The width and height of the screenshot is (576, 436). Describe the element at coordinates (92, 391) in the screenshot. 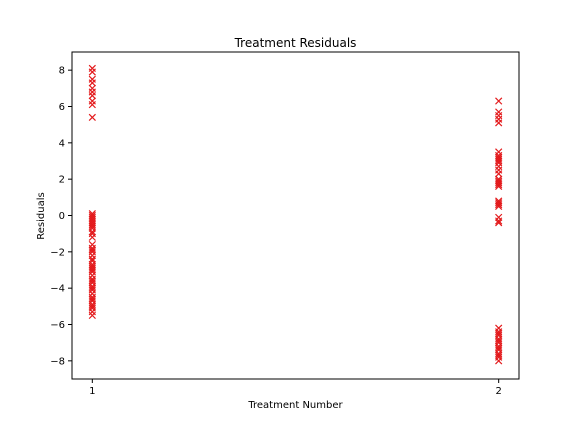

I see `x-tick-label: 1` at that location.